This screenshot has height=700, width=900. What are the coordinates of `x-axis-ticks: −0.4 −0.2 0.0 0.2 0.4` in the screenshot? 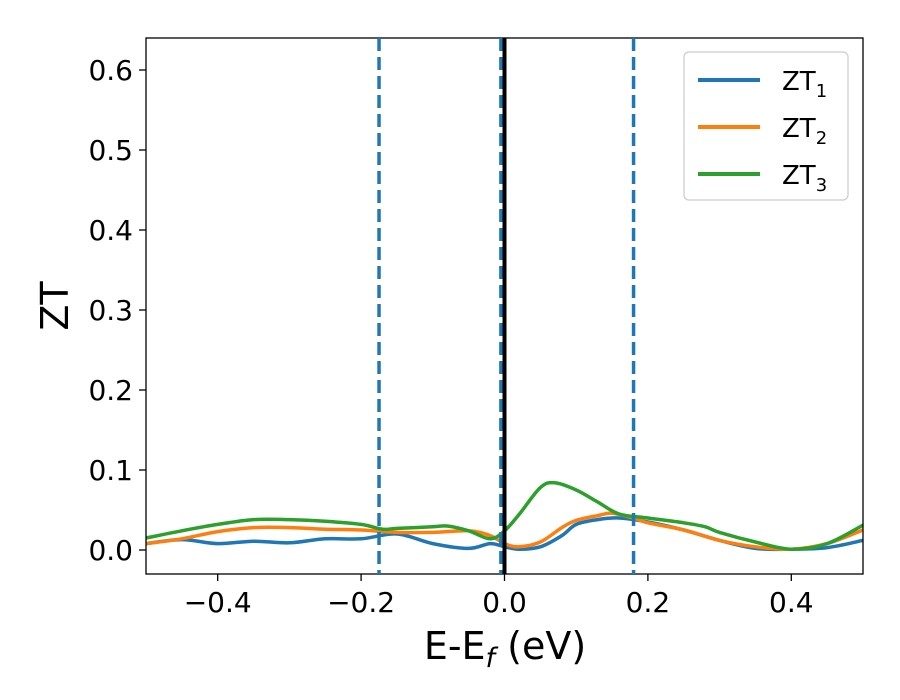 It's located at (499, 596).